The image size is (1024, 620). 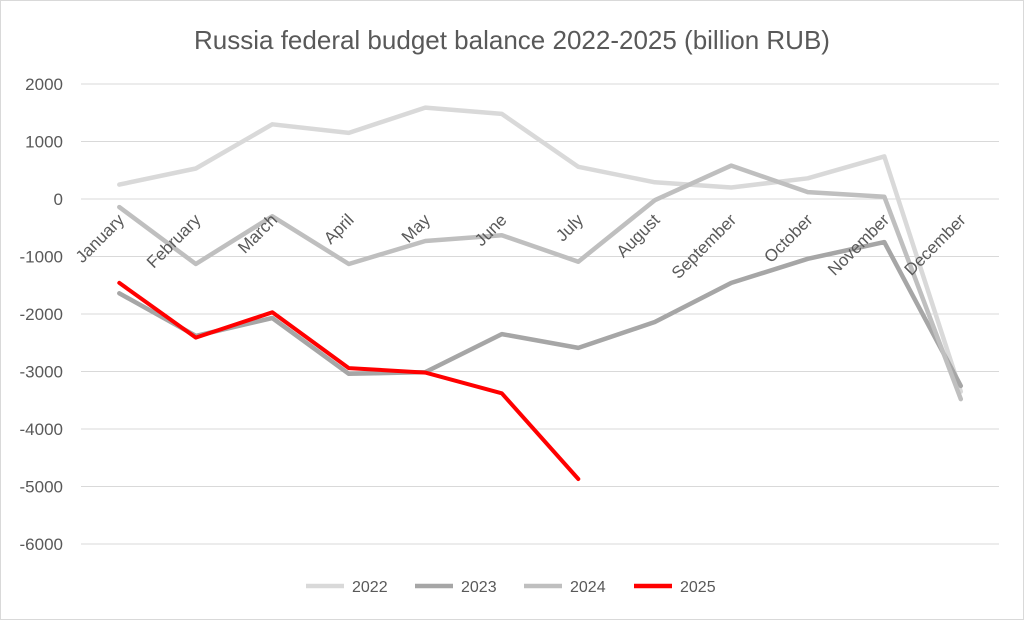 I want to click on legend-label-2025: 2025, so click(x=698, y=587).